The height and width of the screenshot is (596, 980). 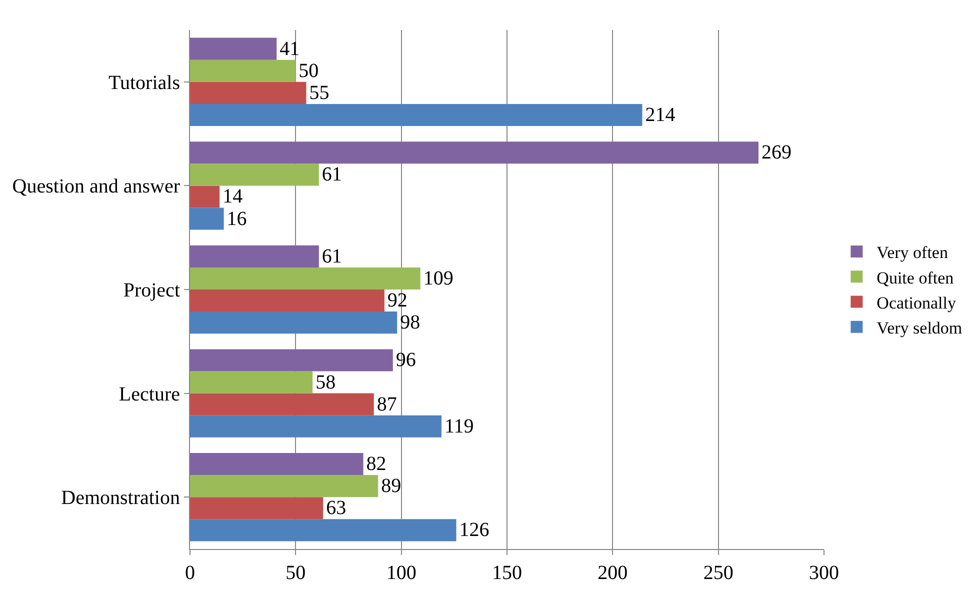 What do you see at coordinates (232, 197) in the screenshot?
I see `data-label: 14` at bounding box center [232, 197].